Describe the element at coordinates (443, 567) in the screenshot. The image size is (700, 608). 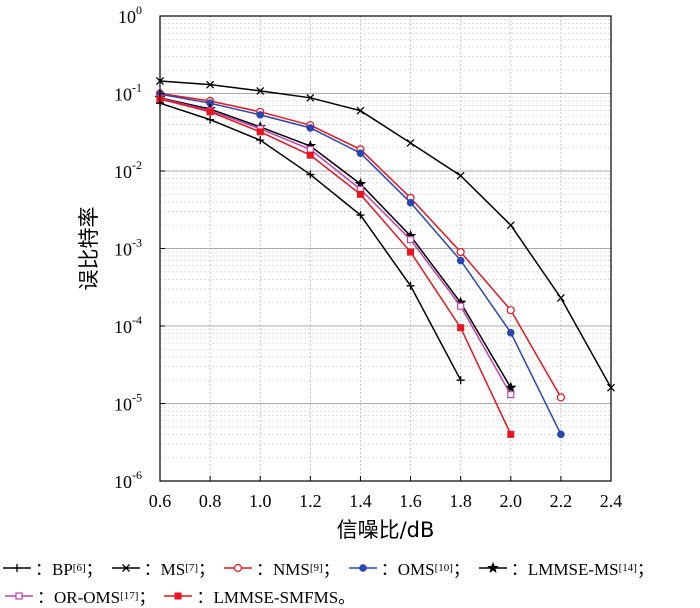
I see `legend-ref: [10]` at that location.